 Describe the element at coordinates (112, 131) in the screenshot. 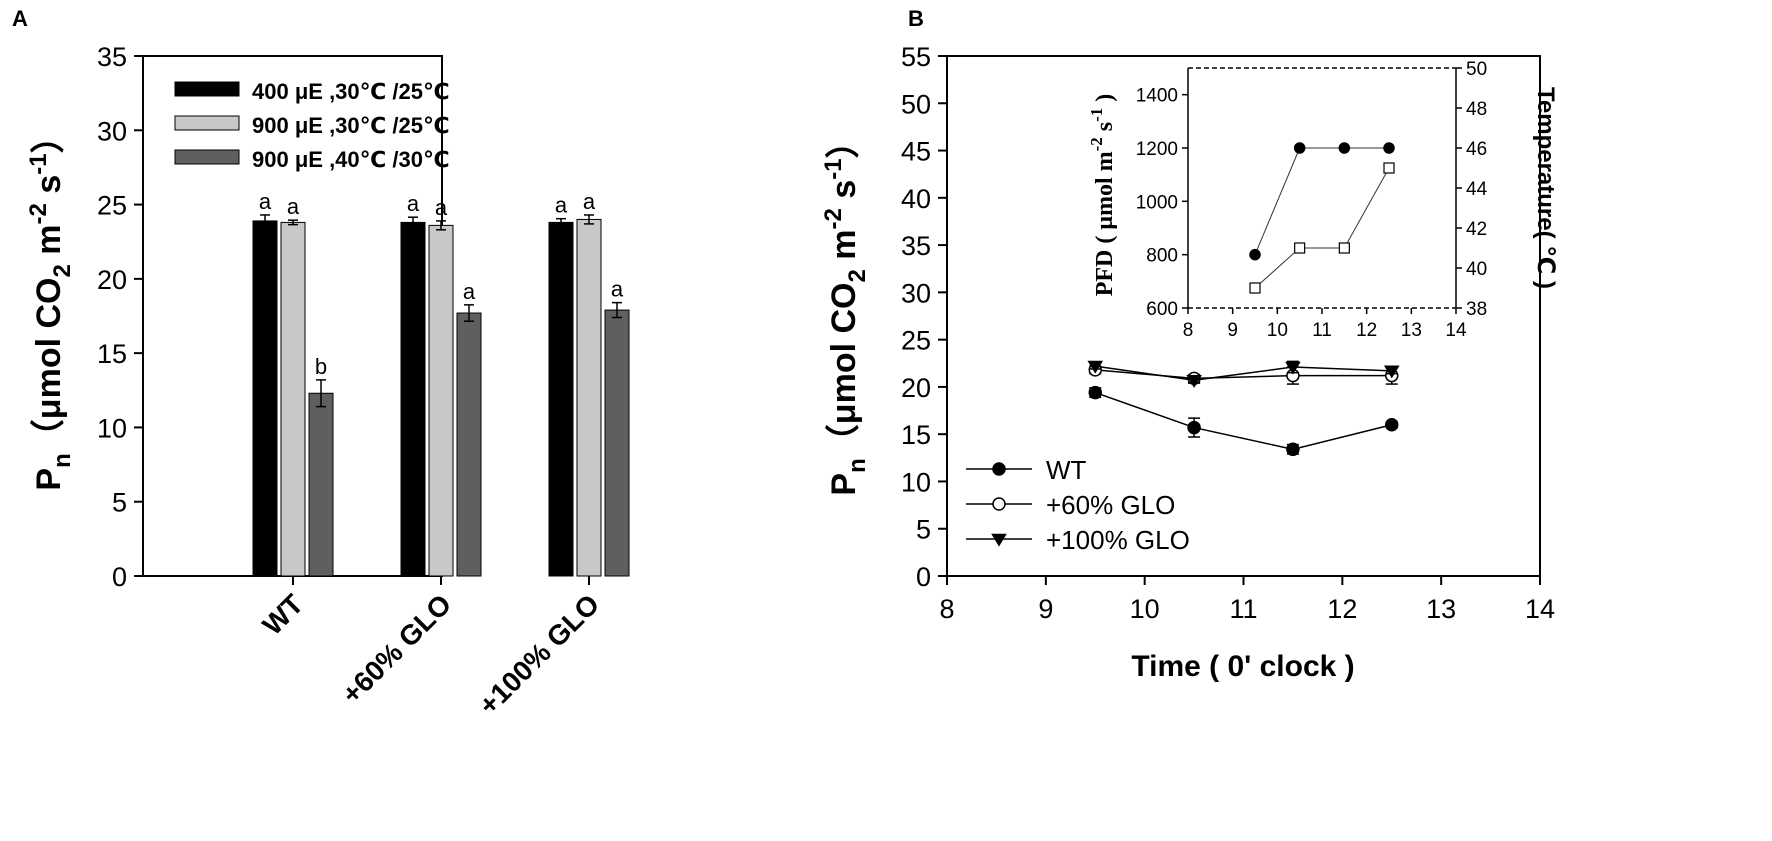

I see `panel-a-y-tick-label: 30` at that location.